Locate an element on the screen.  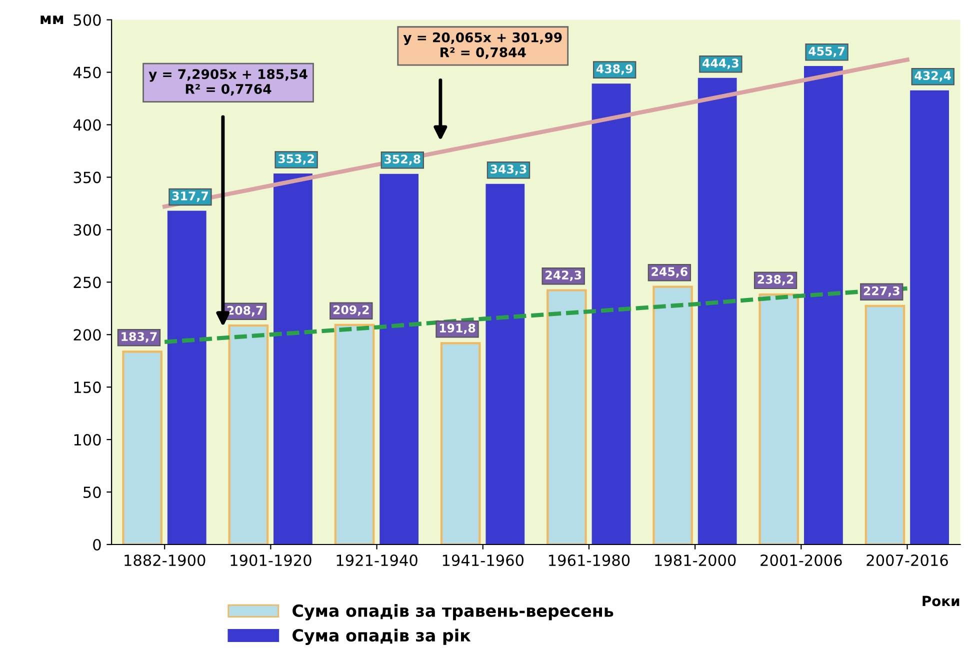
y-tick-label: 100 is located at coordinates (87, 440).